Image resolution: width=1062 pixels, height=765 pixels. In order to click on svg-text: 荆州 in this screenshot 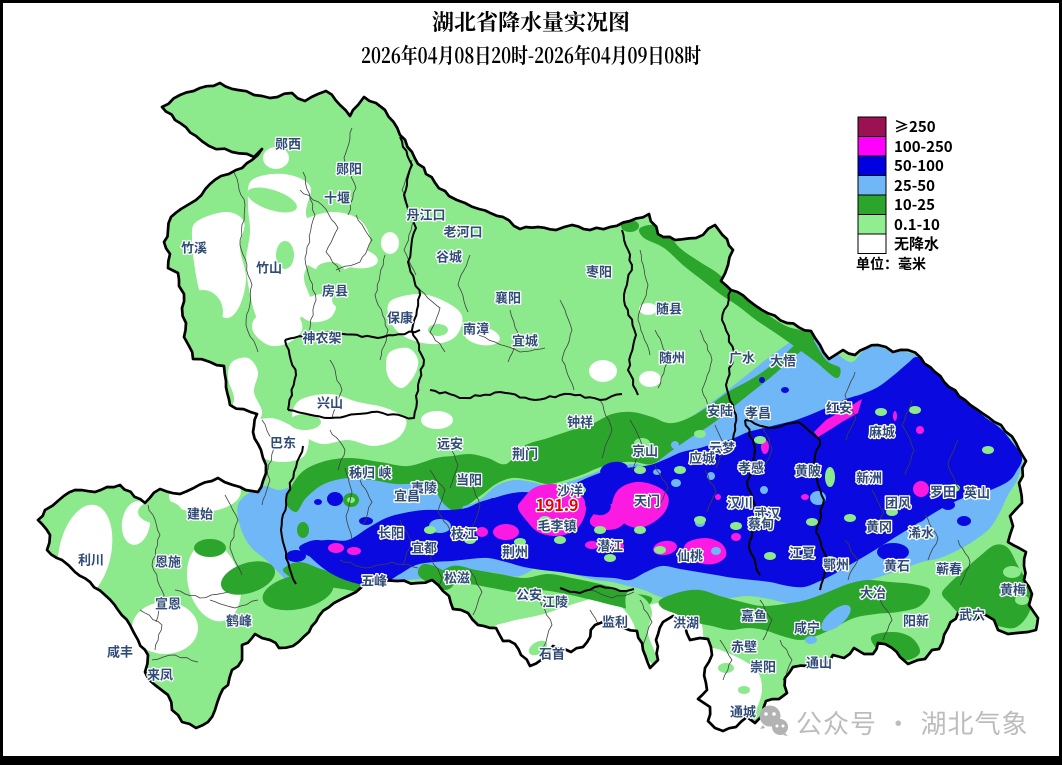, I will do `click(515, 551)`.